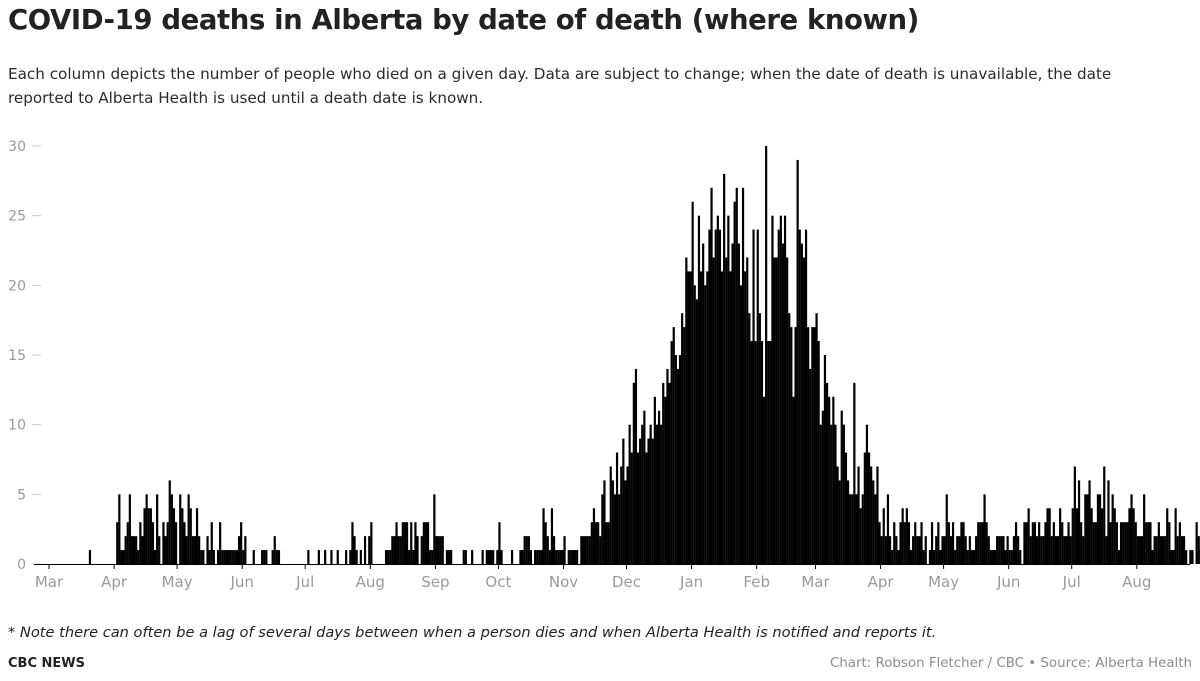 Image resolution: width=1200 pixels, height=681 pixels. I want to click on x-tick-label: Oct, so click(498, 582).